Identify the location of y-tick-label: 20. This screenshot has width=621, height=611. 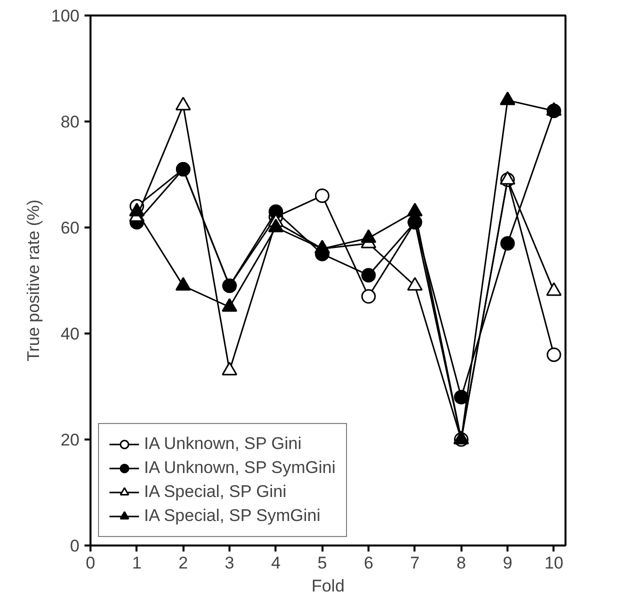
(70, 440).